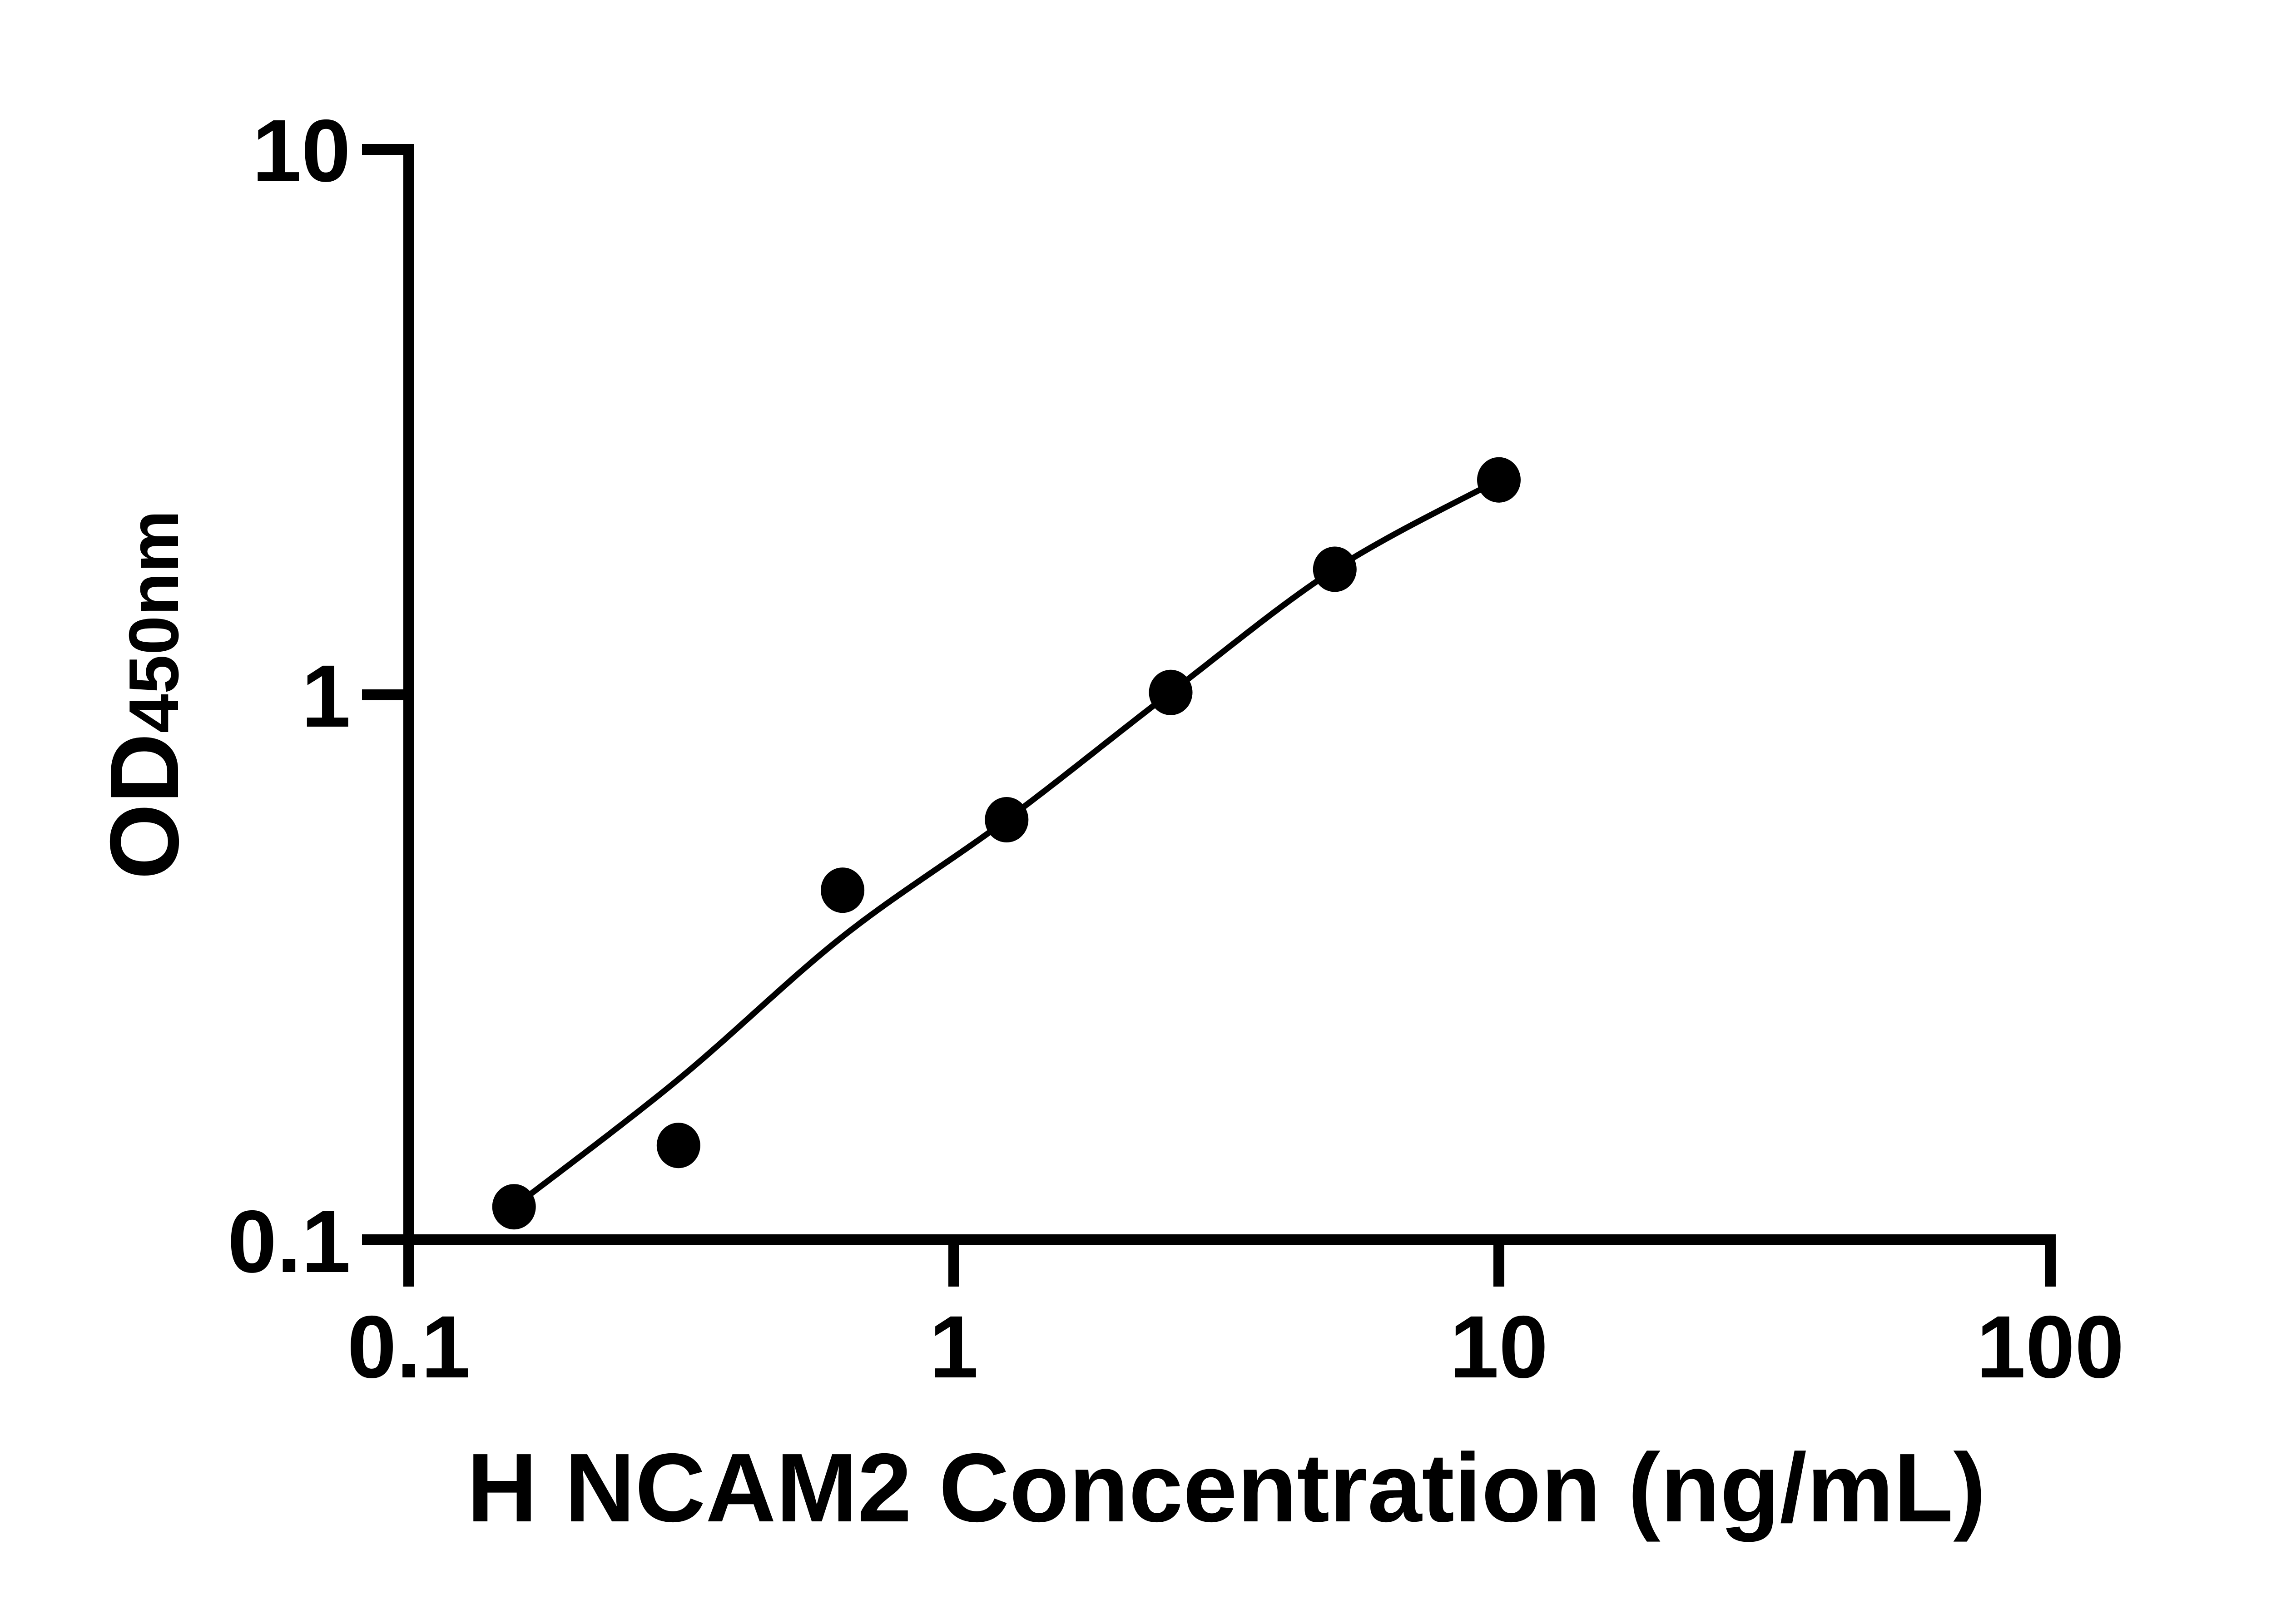 This screenshot has height=1624, width=2271. Describe the element at coordinates (301, 150) in the screenshot. I see `y-tick-label-10: 10` at that location.